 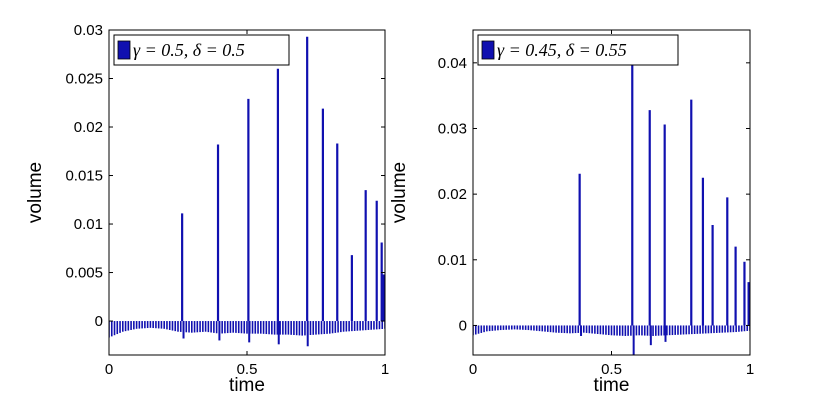 What do you see at coordinates (562, 50) in the screenshot?
I see `legend-label: γ = 0.45, δ = 0.55` at bounding box center [562, 50].